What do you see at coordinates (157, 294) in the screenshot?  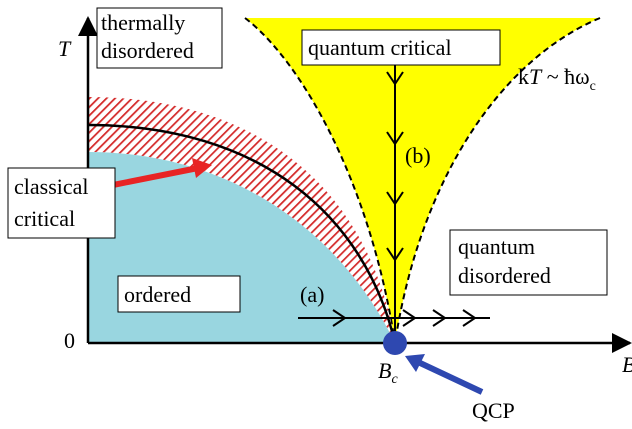 I see `region-label: ordered` at bounding box center [157, 294].